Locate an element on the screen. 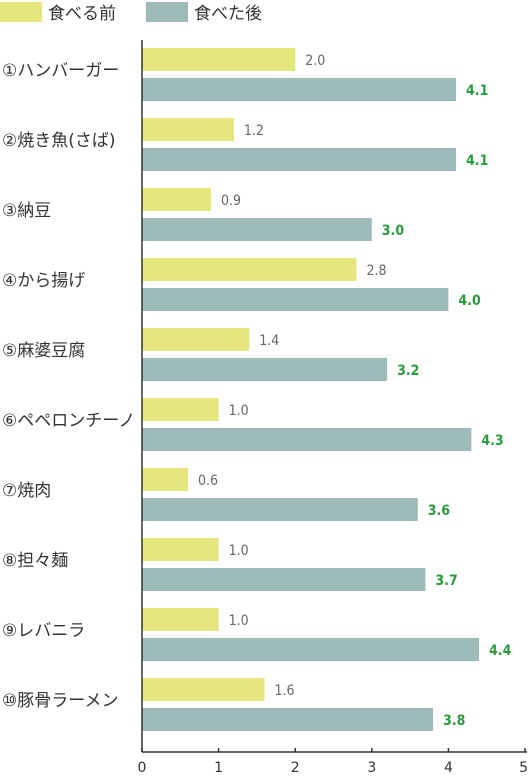 The width and height of the screenshot is (530, 776). value-label-after: 4.0 is located at coordinates (469, 301).